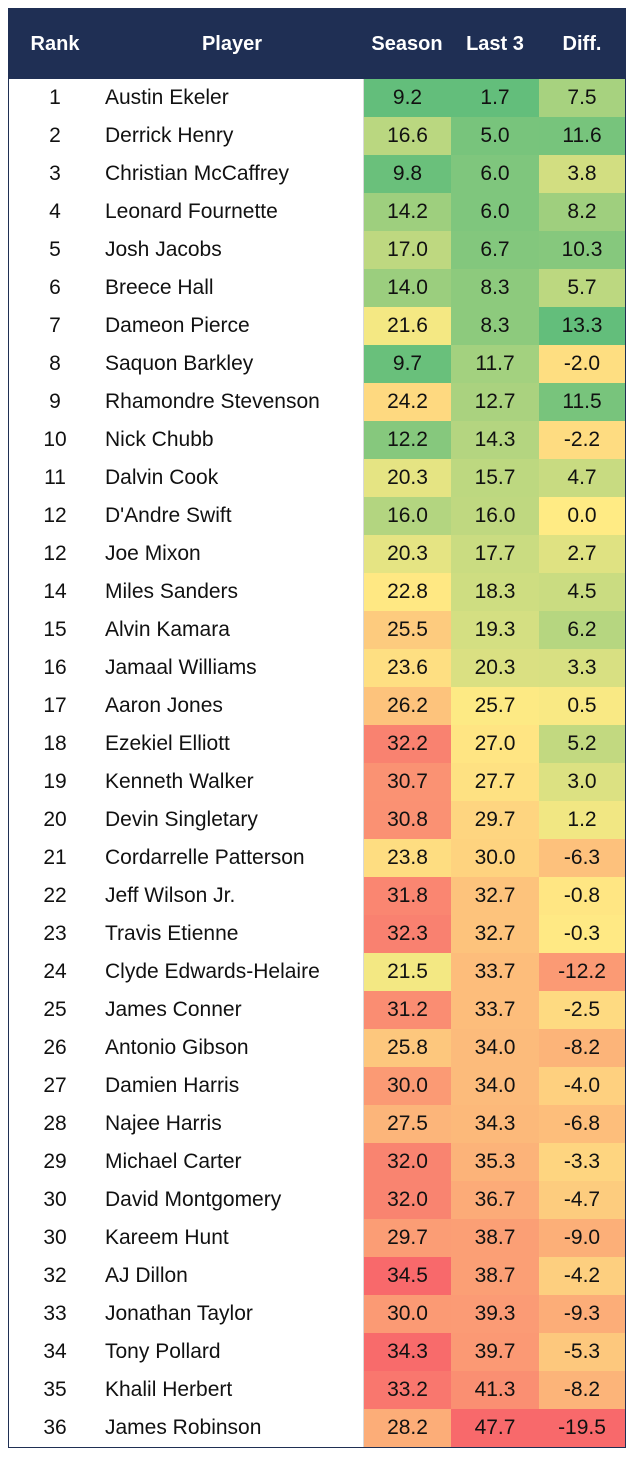 The width and height of the screenshot is (640, 1462). Describe the element at coordinates (582, 43) in the screenshot. I see `header-diff: Diff.` at that location.